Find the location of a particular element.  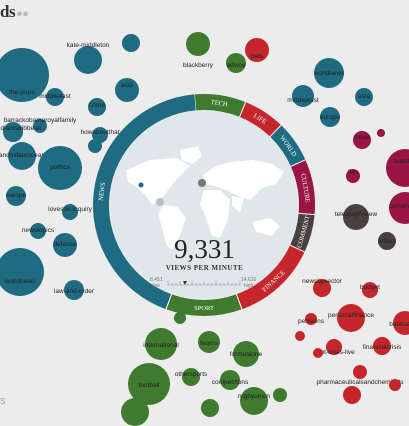

topic-label: law-and-order is located at coordinates (74, 291).